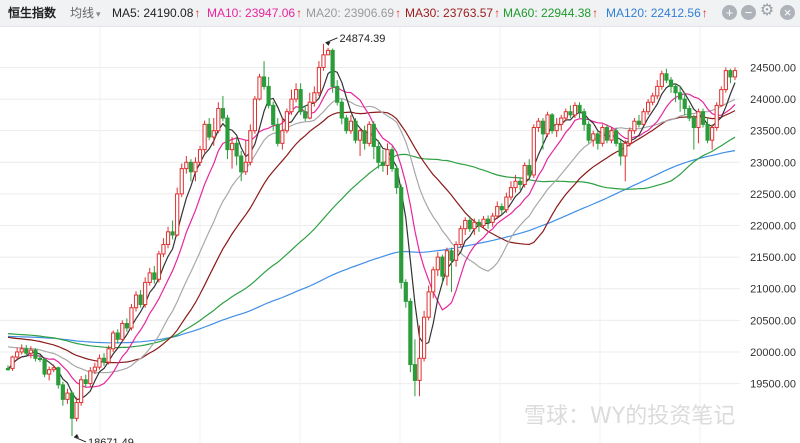  What do you see at coordinates (551, 13) in the screenshot?
I see `ma60-label: MA60: 22944.38↑` at bounding box center [551, 13].